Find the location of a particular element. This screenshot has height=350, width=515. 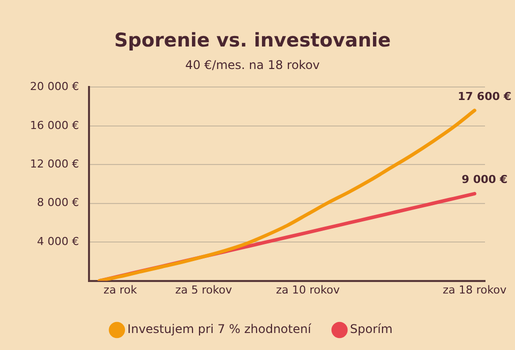

x-tick-label: za 18 rokov is located at coordinates (474, 289).